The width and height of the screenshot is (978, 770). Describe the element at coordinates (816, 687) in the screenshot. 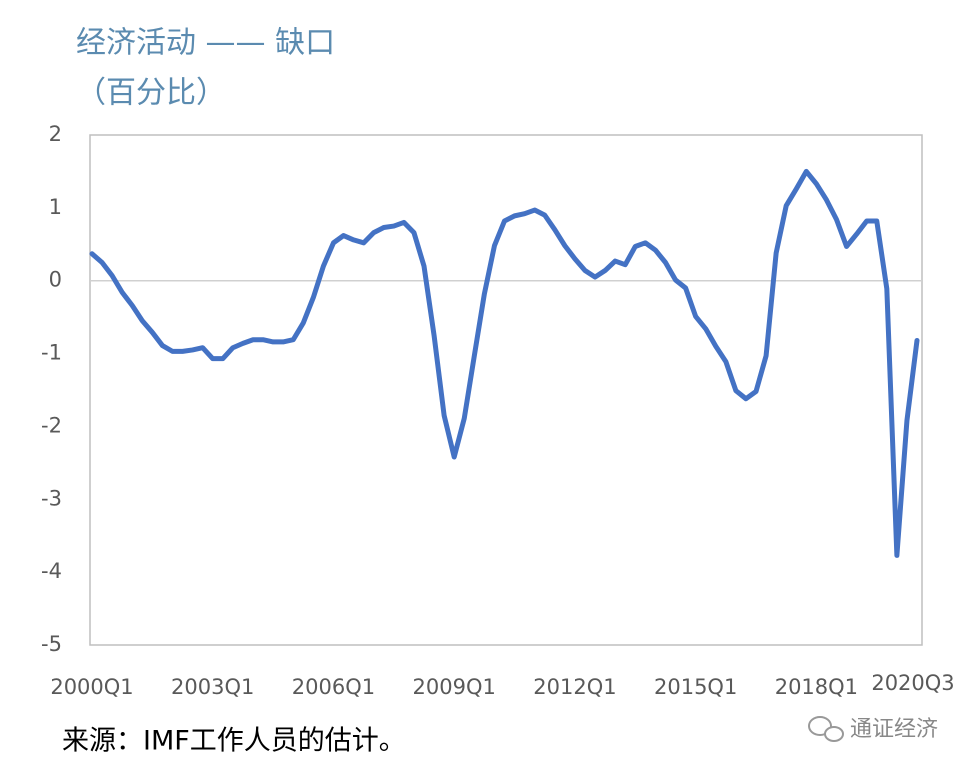

I see `x-tick-label: 2018Q1` at that location.